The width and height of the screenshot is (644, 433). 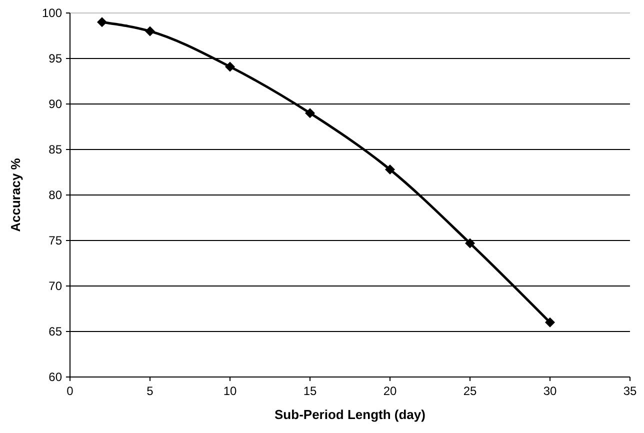 What do you see at coordinates (55, 59) in the screenshot?
I see `y-tick-label: 95` at bounding box center [55, 59].